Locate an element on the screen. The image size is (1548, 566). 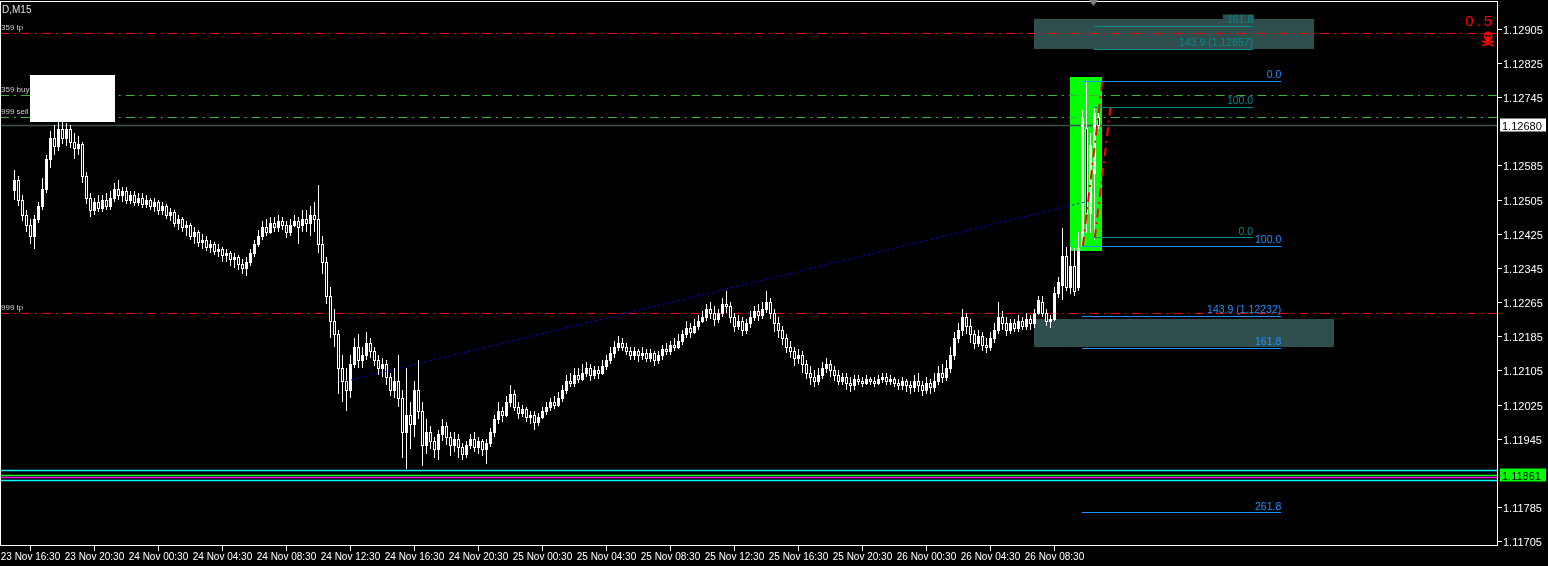
x-tick-label: 24 Nov 12:30 is located at coordinates (350, 556).